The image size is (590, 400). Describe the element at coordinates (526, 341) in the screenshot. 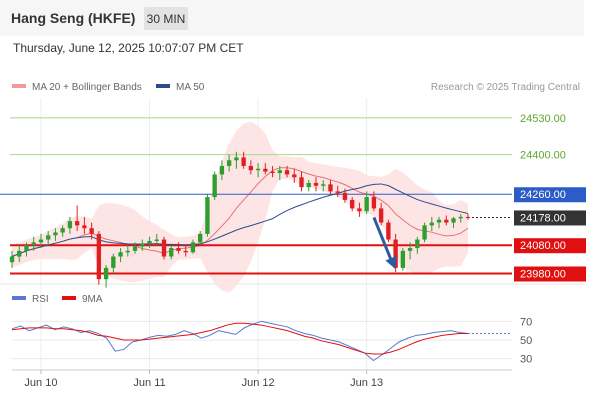

I see `rsi-tick-label: 50` at that location.